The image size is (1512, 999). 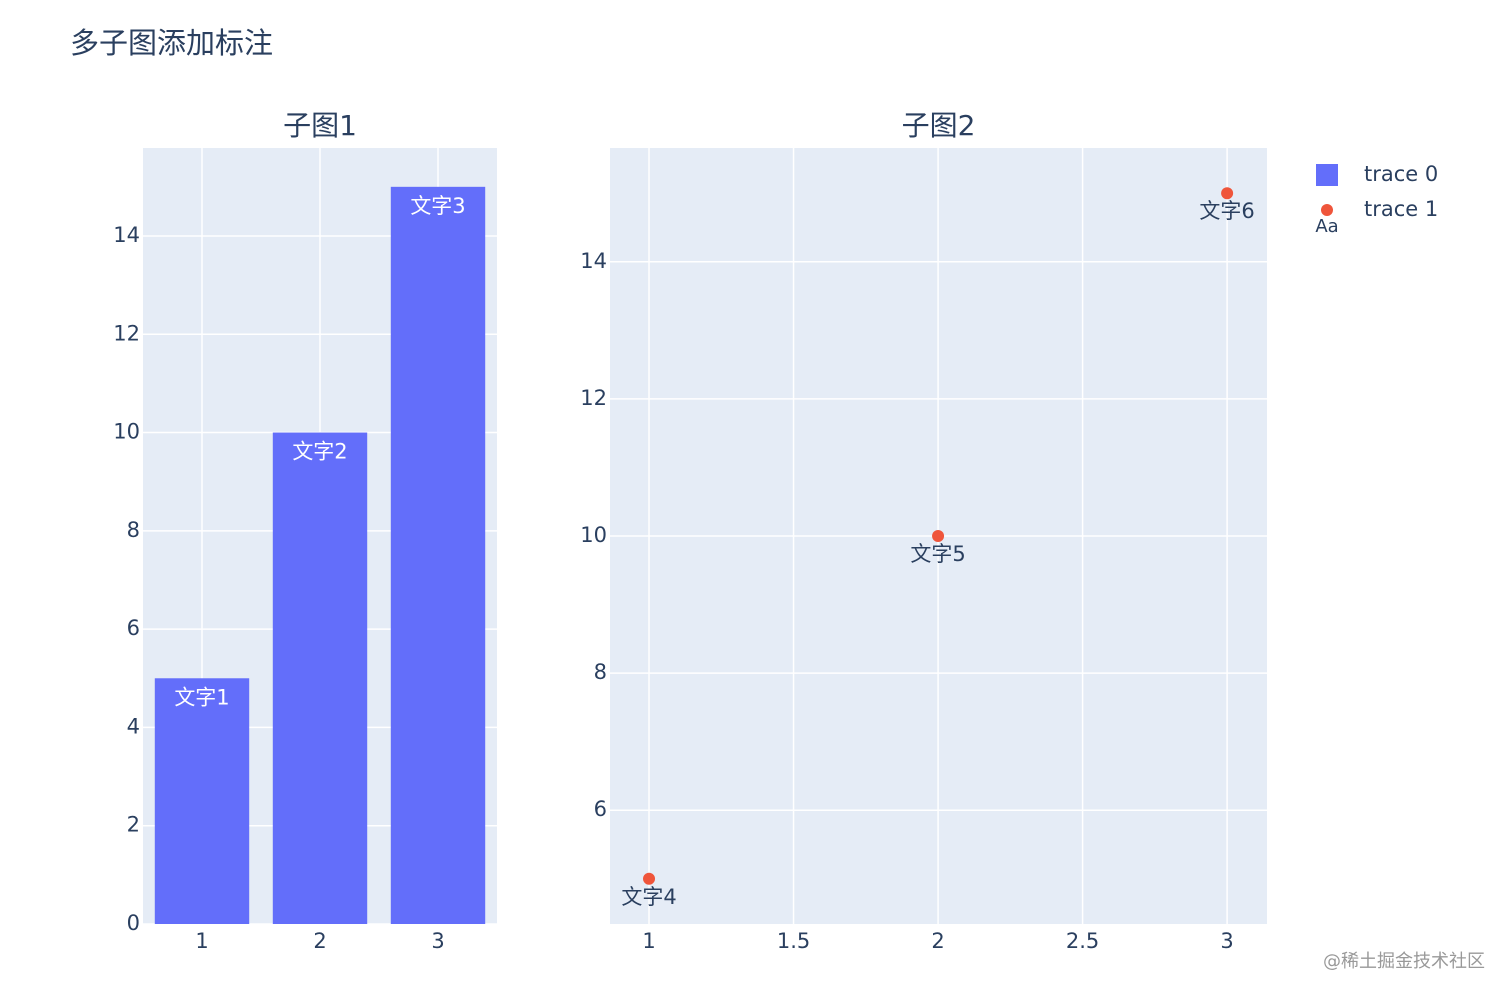 I want to click on y-tick-label: 4, so click(x=133, y=726).